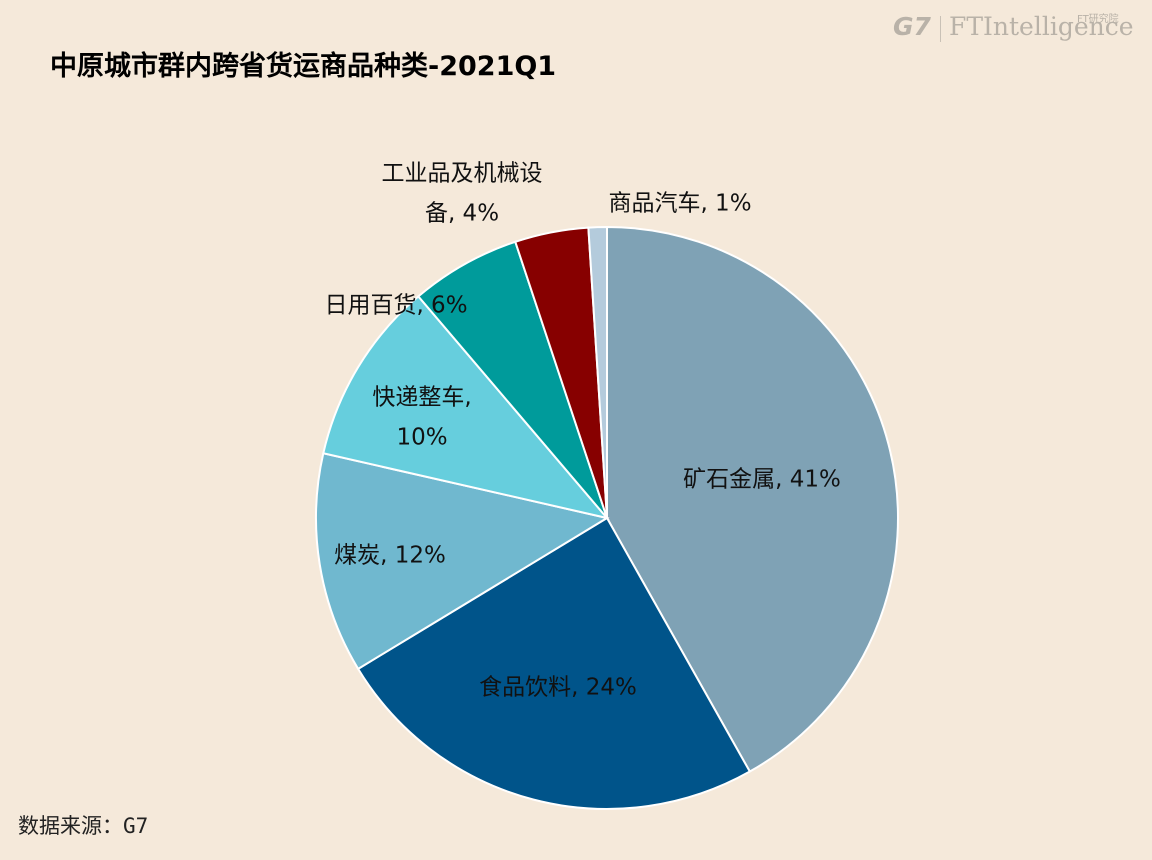 The image size is (1152, 860). I want to click on slice-data-label: 备, 4%, so click(462, 214).